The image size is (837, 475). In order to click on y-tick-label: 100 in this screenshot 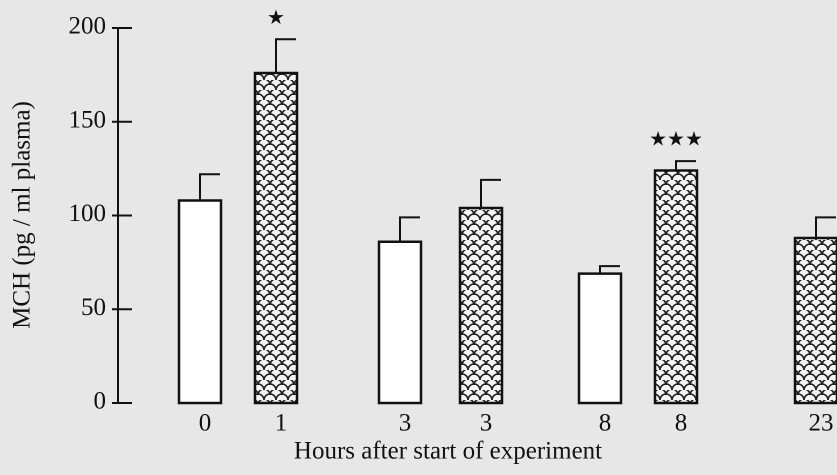, I will do `click(88, 213)`.